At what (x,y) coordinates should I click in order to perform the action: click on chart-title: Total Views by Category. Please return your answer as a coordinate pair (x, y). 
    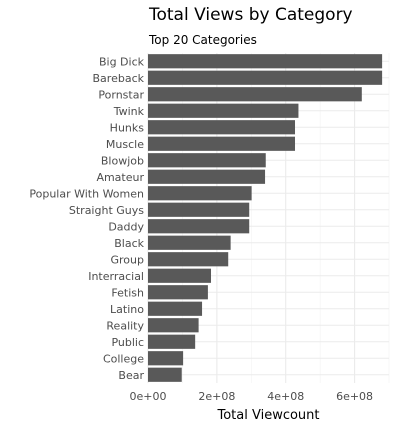
    Looking at the image, I should click on (251, 15).